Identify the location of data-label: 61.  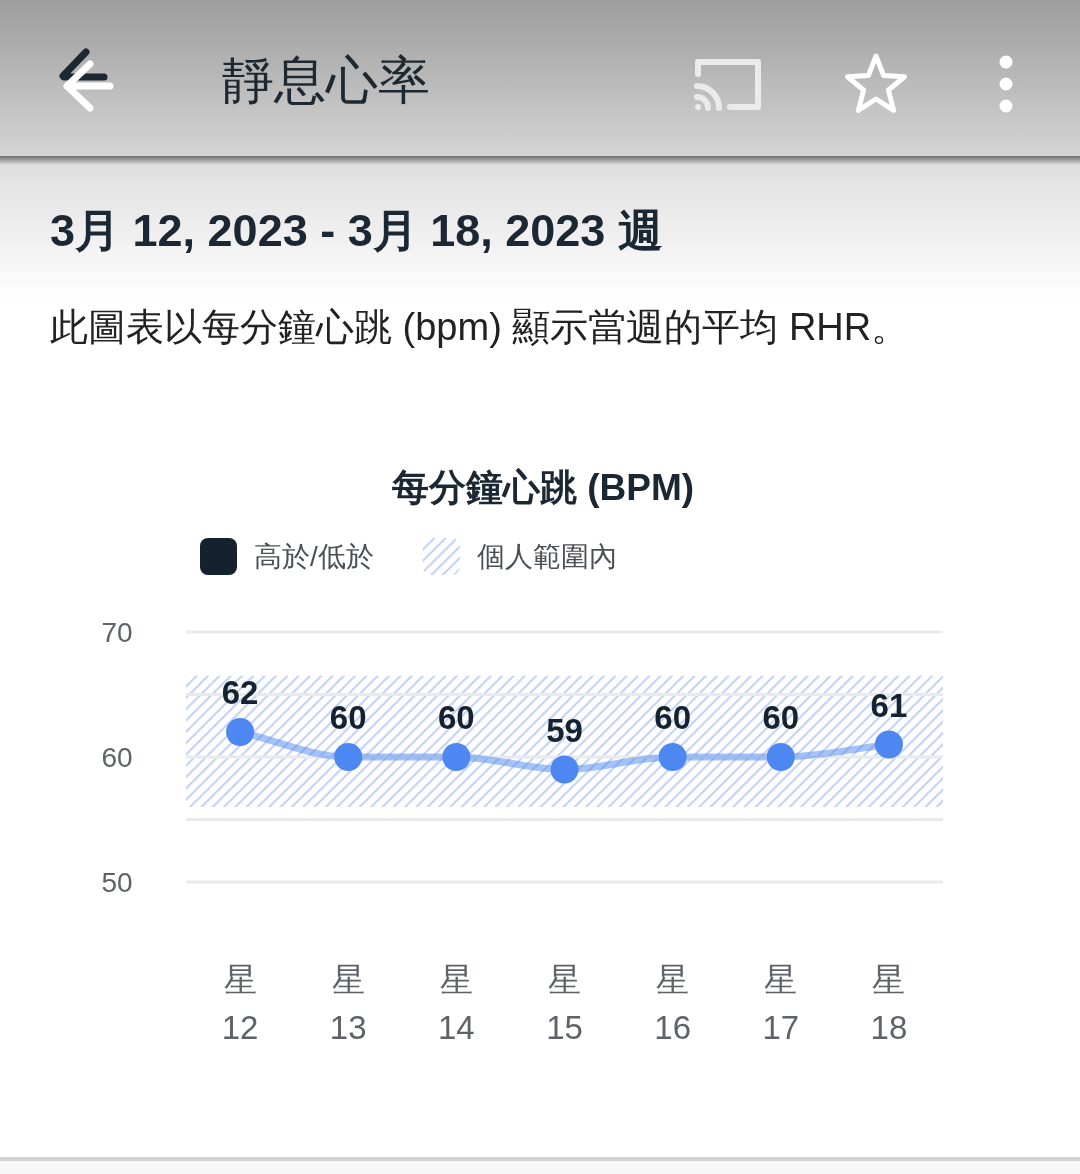
(889, 705).